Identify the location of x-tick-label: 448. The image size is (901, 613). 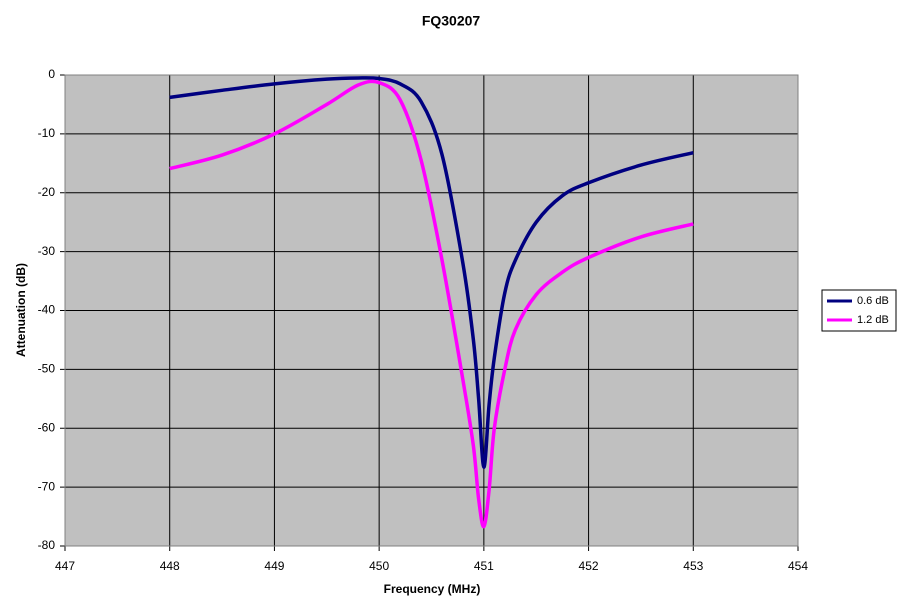
(170, 566).